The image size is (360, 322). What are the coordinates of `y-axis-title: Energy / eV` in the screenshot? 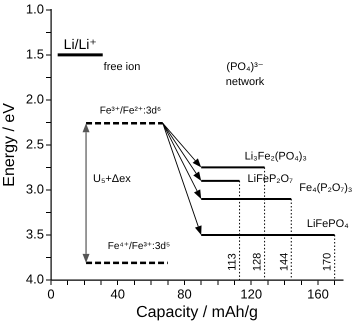 It's located at (9, 144).